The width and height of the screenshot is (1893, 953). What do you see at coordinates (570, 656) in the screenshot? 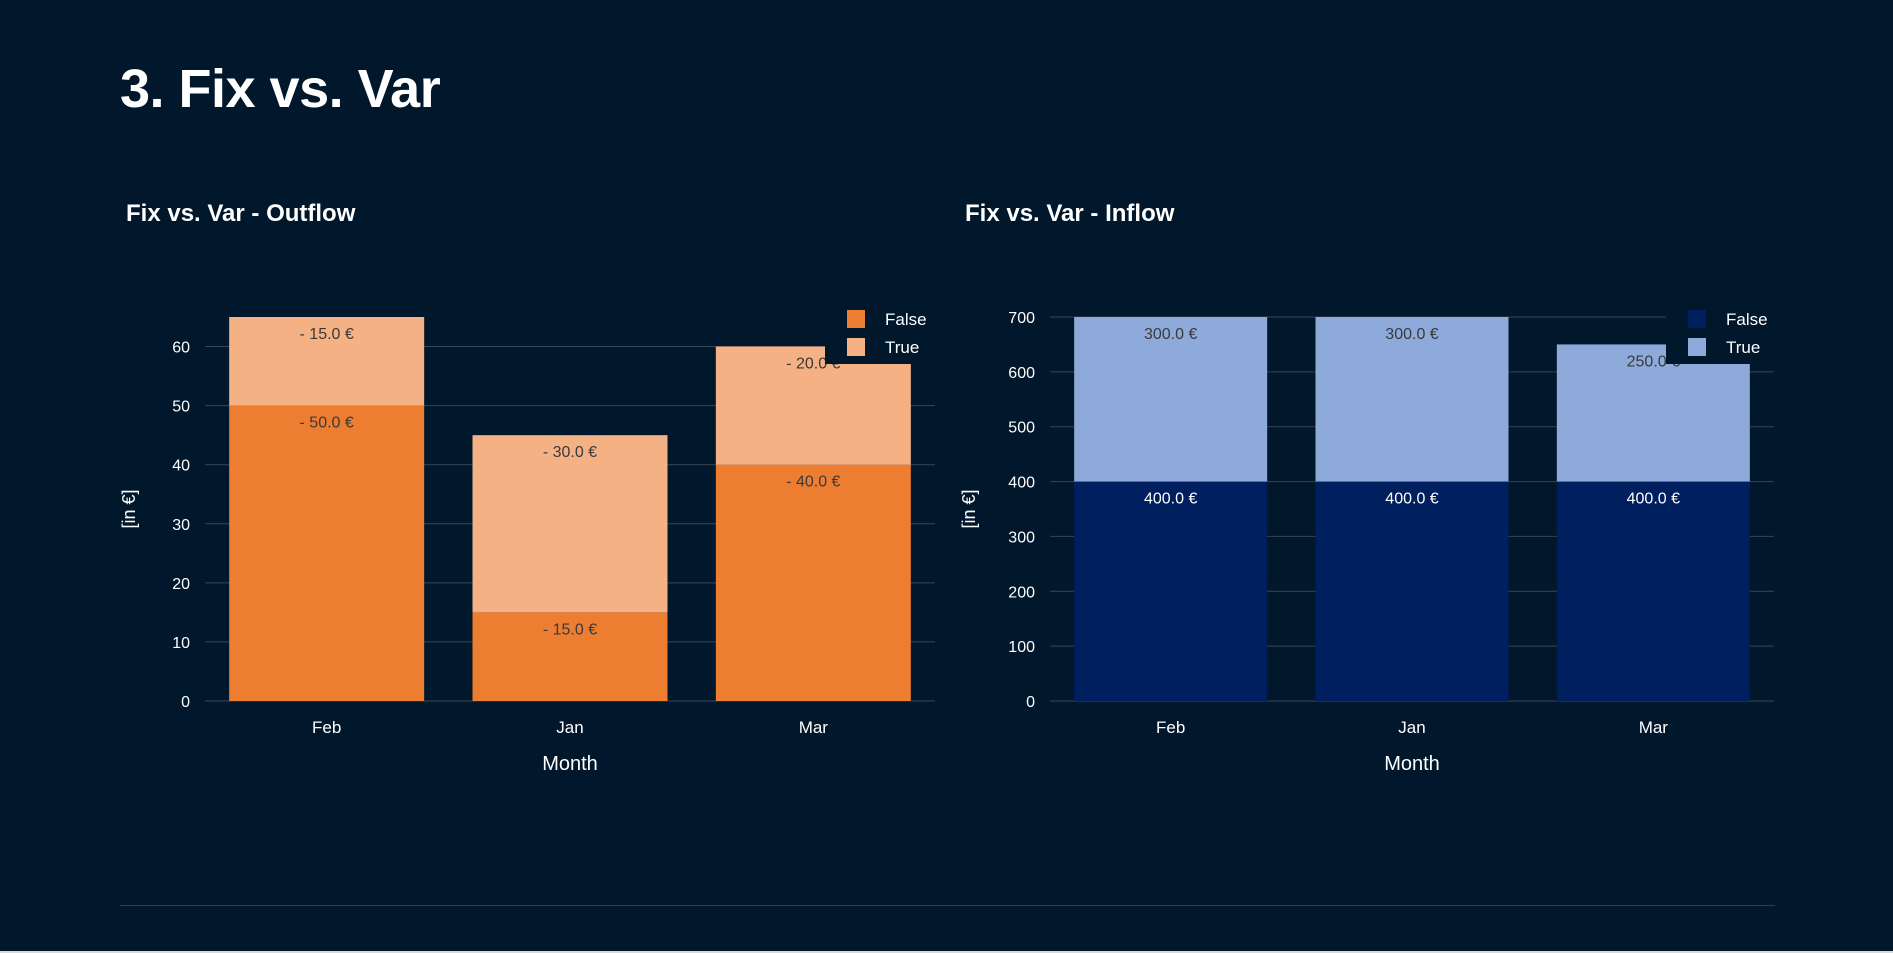
I see `outflow-bar-false-jan` at bounding box center [570, 656].